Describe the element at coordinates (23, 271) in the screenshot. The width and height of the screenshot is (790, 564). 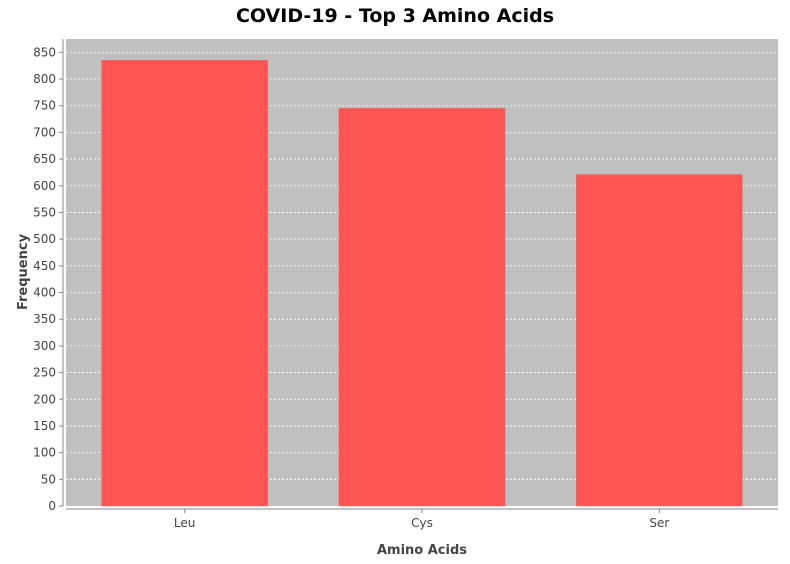
I see `y-axis-label: Frequency` at that location.